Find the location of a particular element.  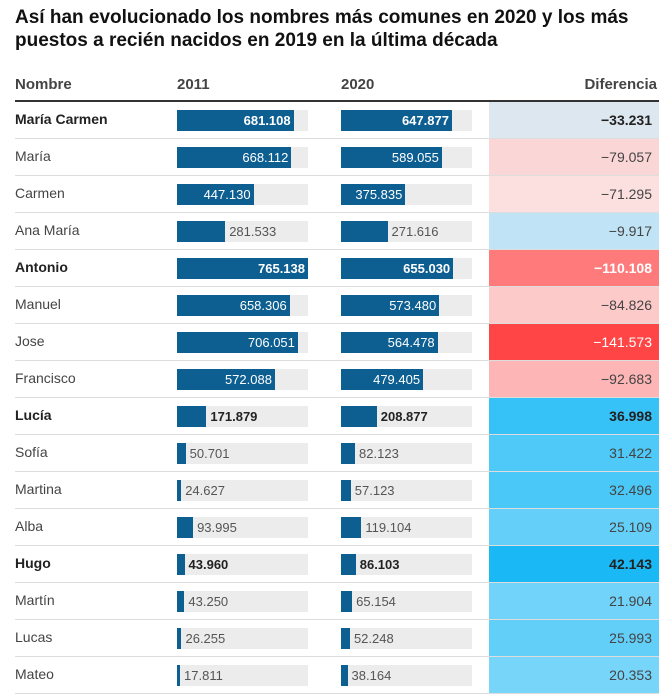

bar-track: 86.103 is located at coordinates (406, 564).